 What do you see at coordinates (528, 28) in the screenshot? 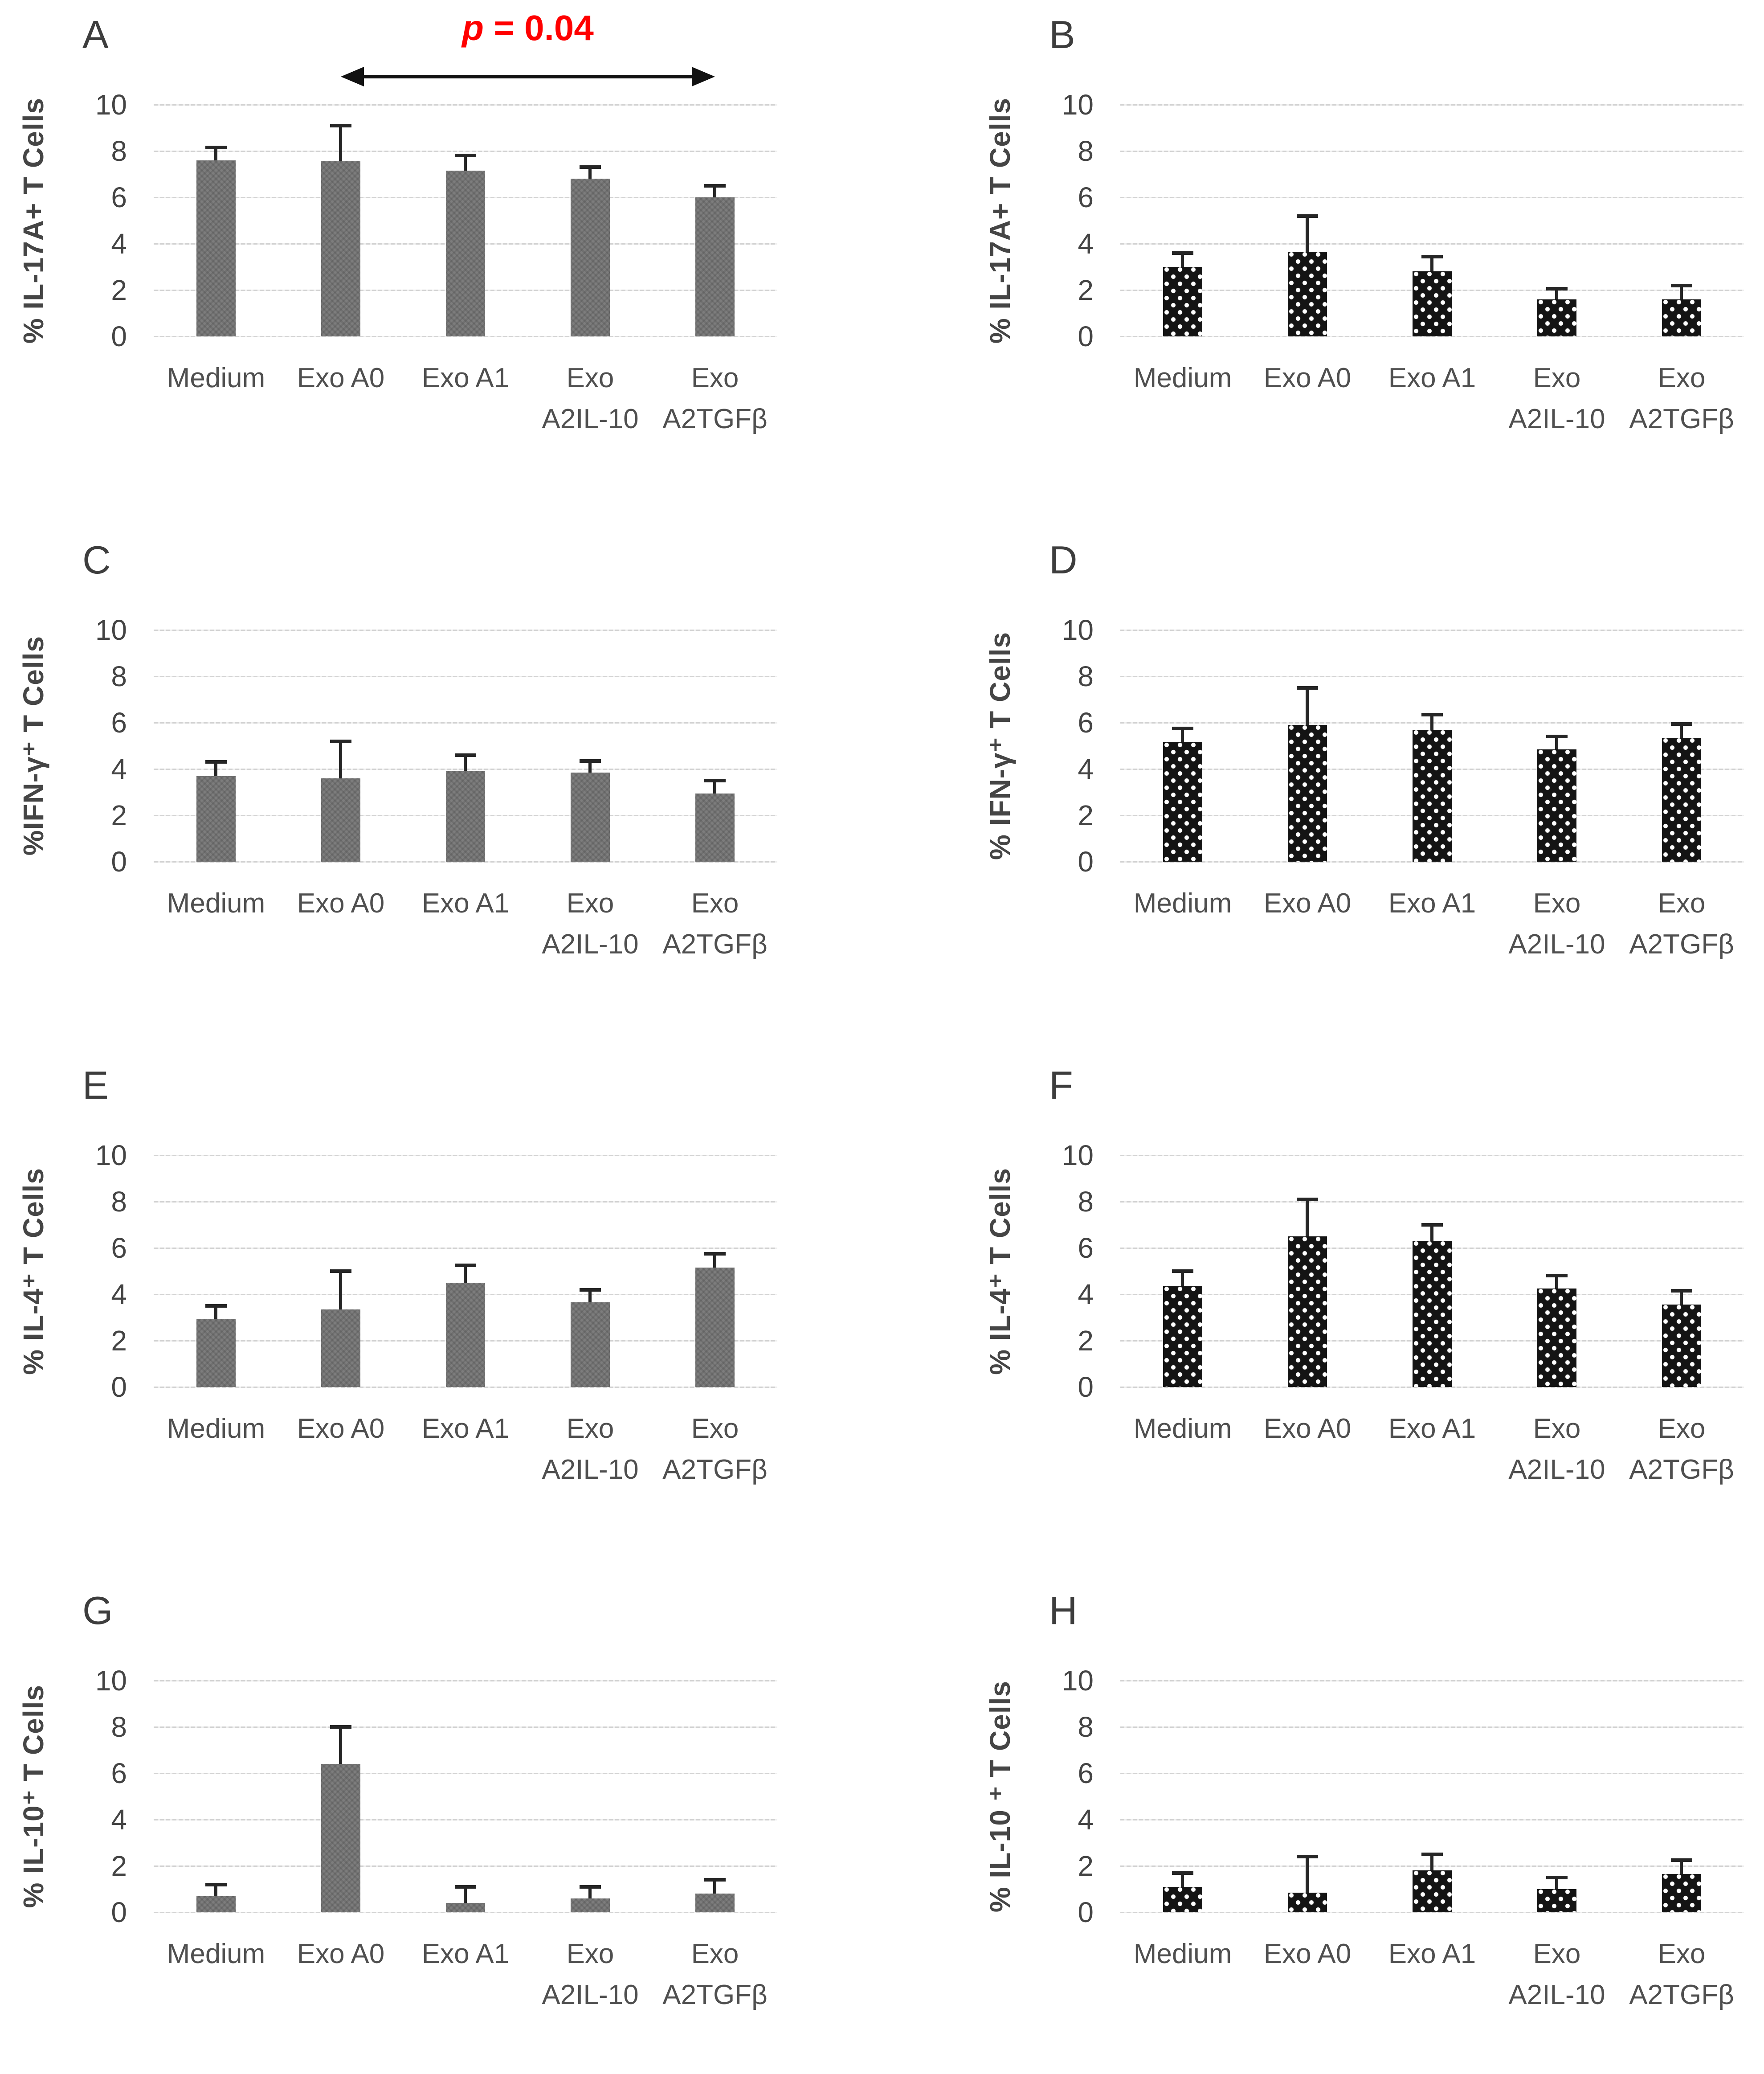
I see `p-value-label: p = 0.04` at bounding box center [528, 28].